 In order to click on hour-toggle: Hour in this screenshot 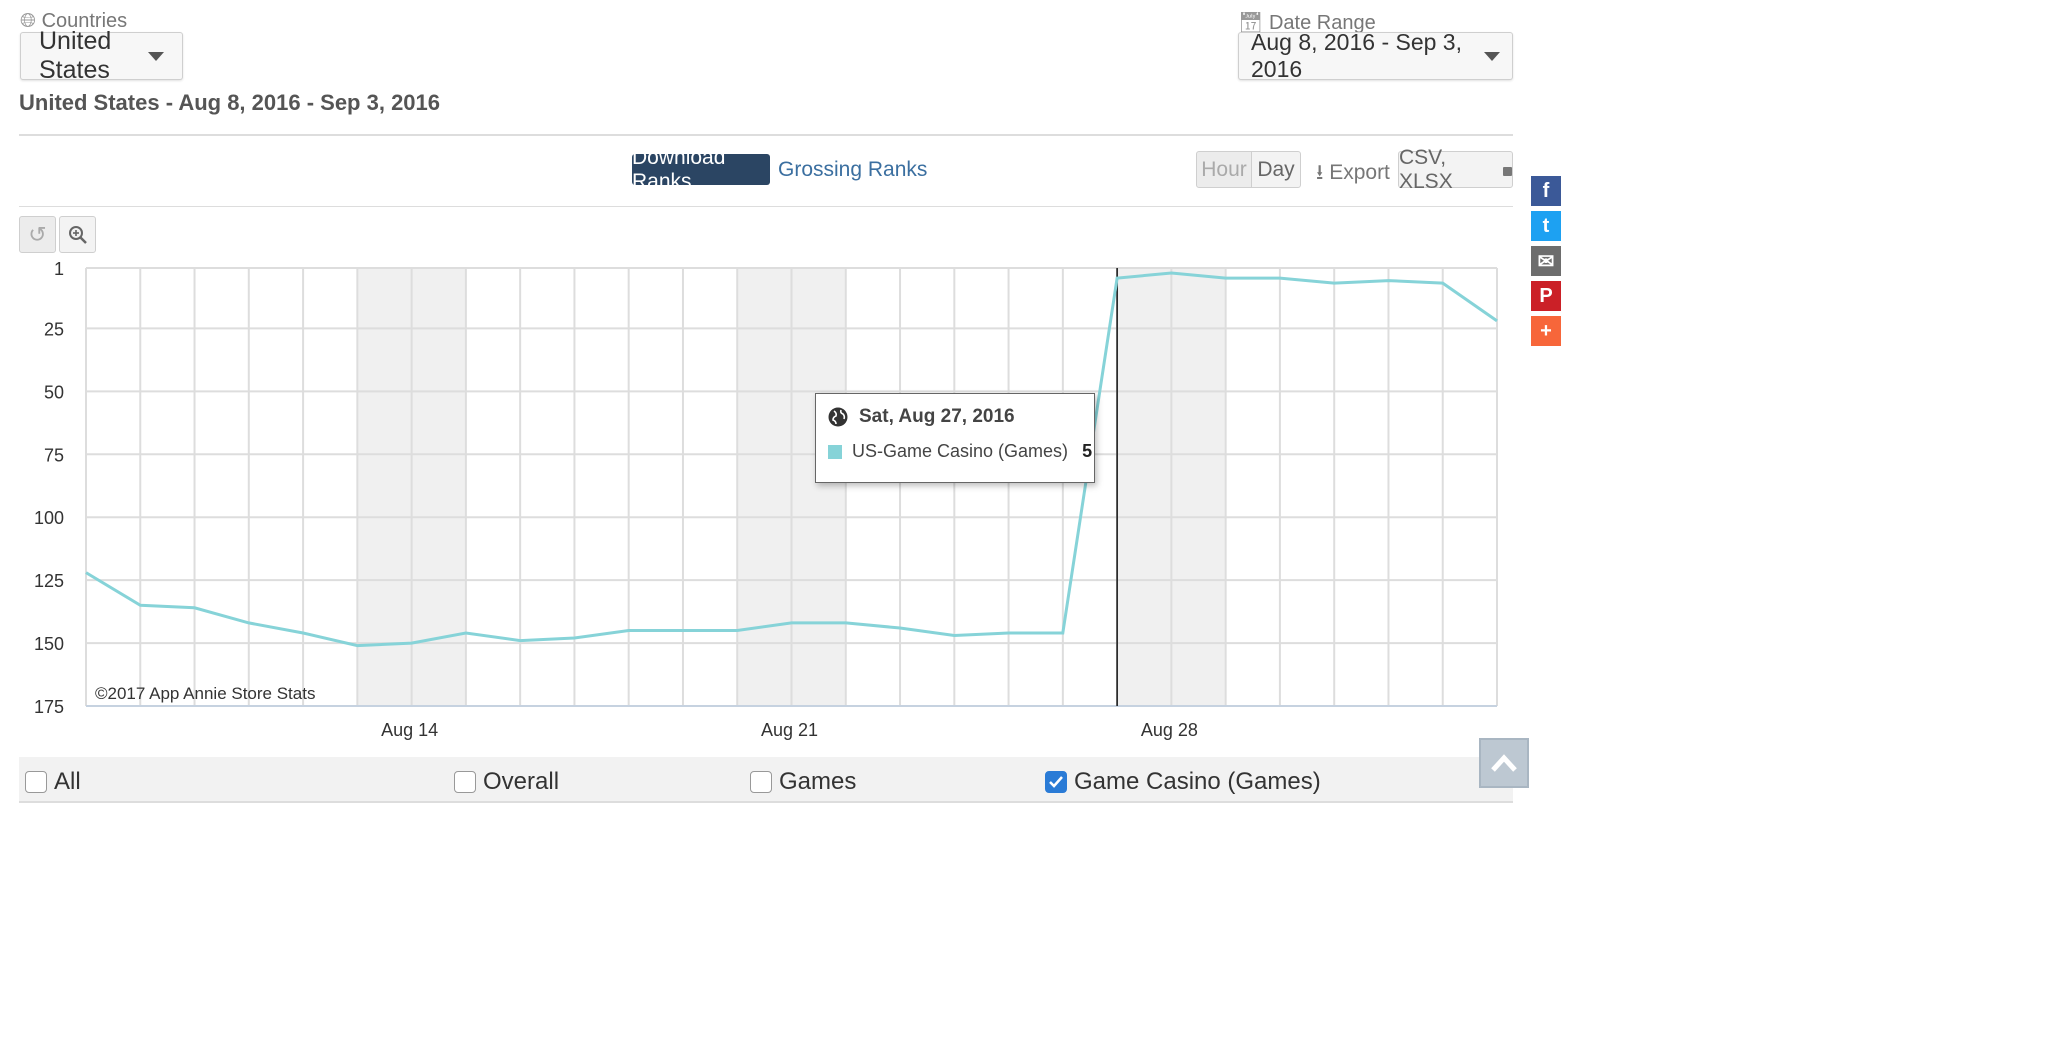, I will do `click(1224, 169)`.